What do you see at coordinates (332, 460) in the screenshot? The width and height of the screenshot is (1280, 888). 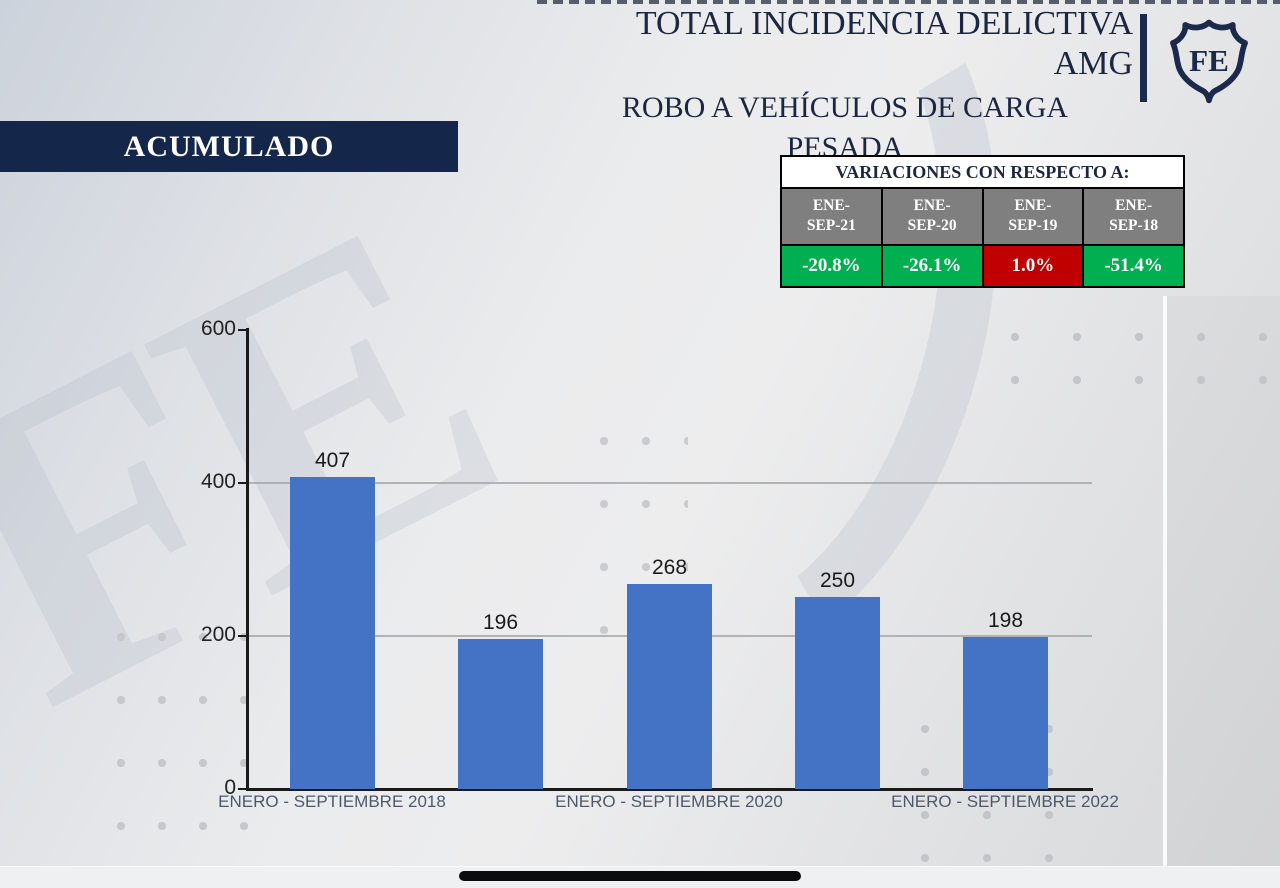 I see `bar-value-label: 407` at bounding box center [332, 460].